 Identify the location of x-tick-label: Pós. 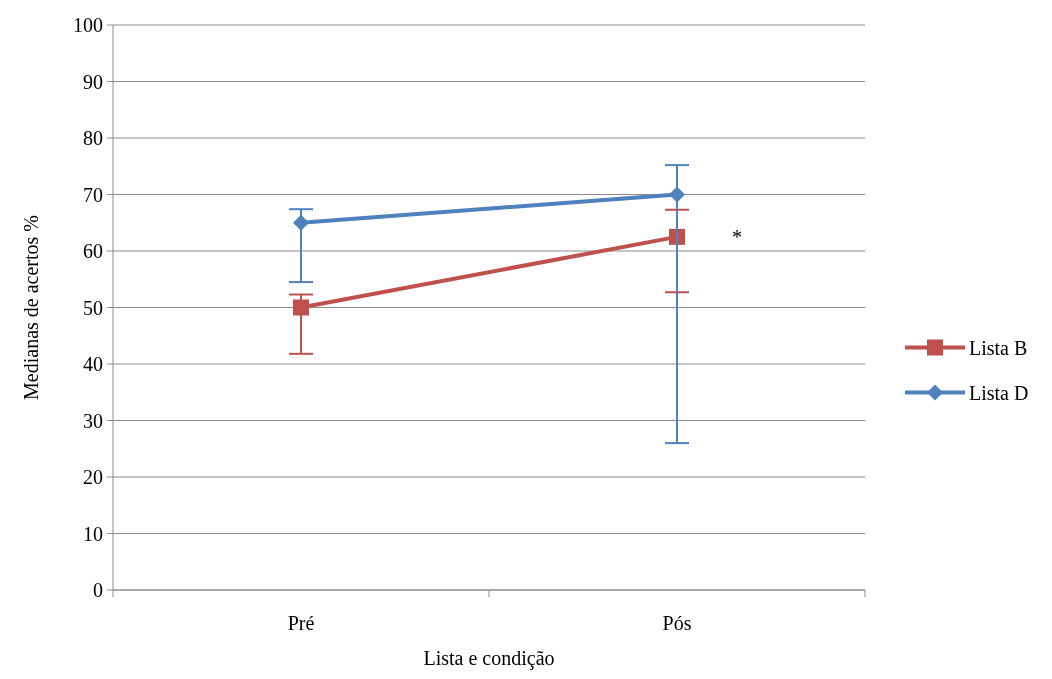
(677, 623).